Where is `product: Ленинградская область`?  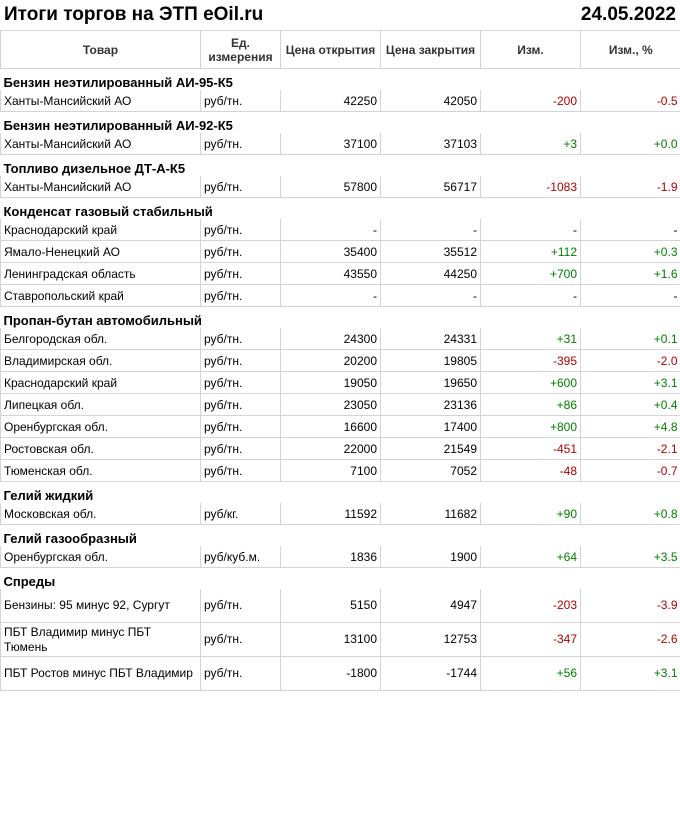
product: Ленинградская область is located at coordinates (100, 273).